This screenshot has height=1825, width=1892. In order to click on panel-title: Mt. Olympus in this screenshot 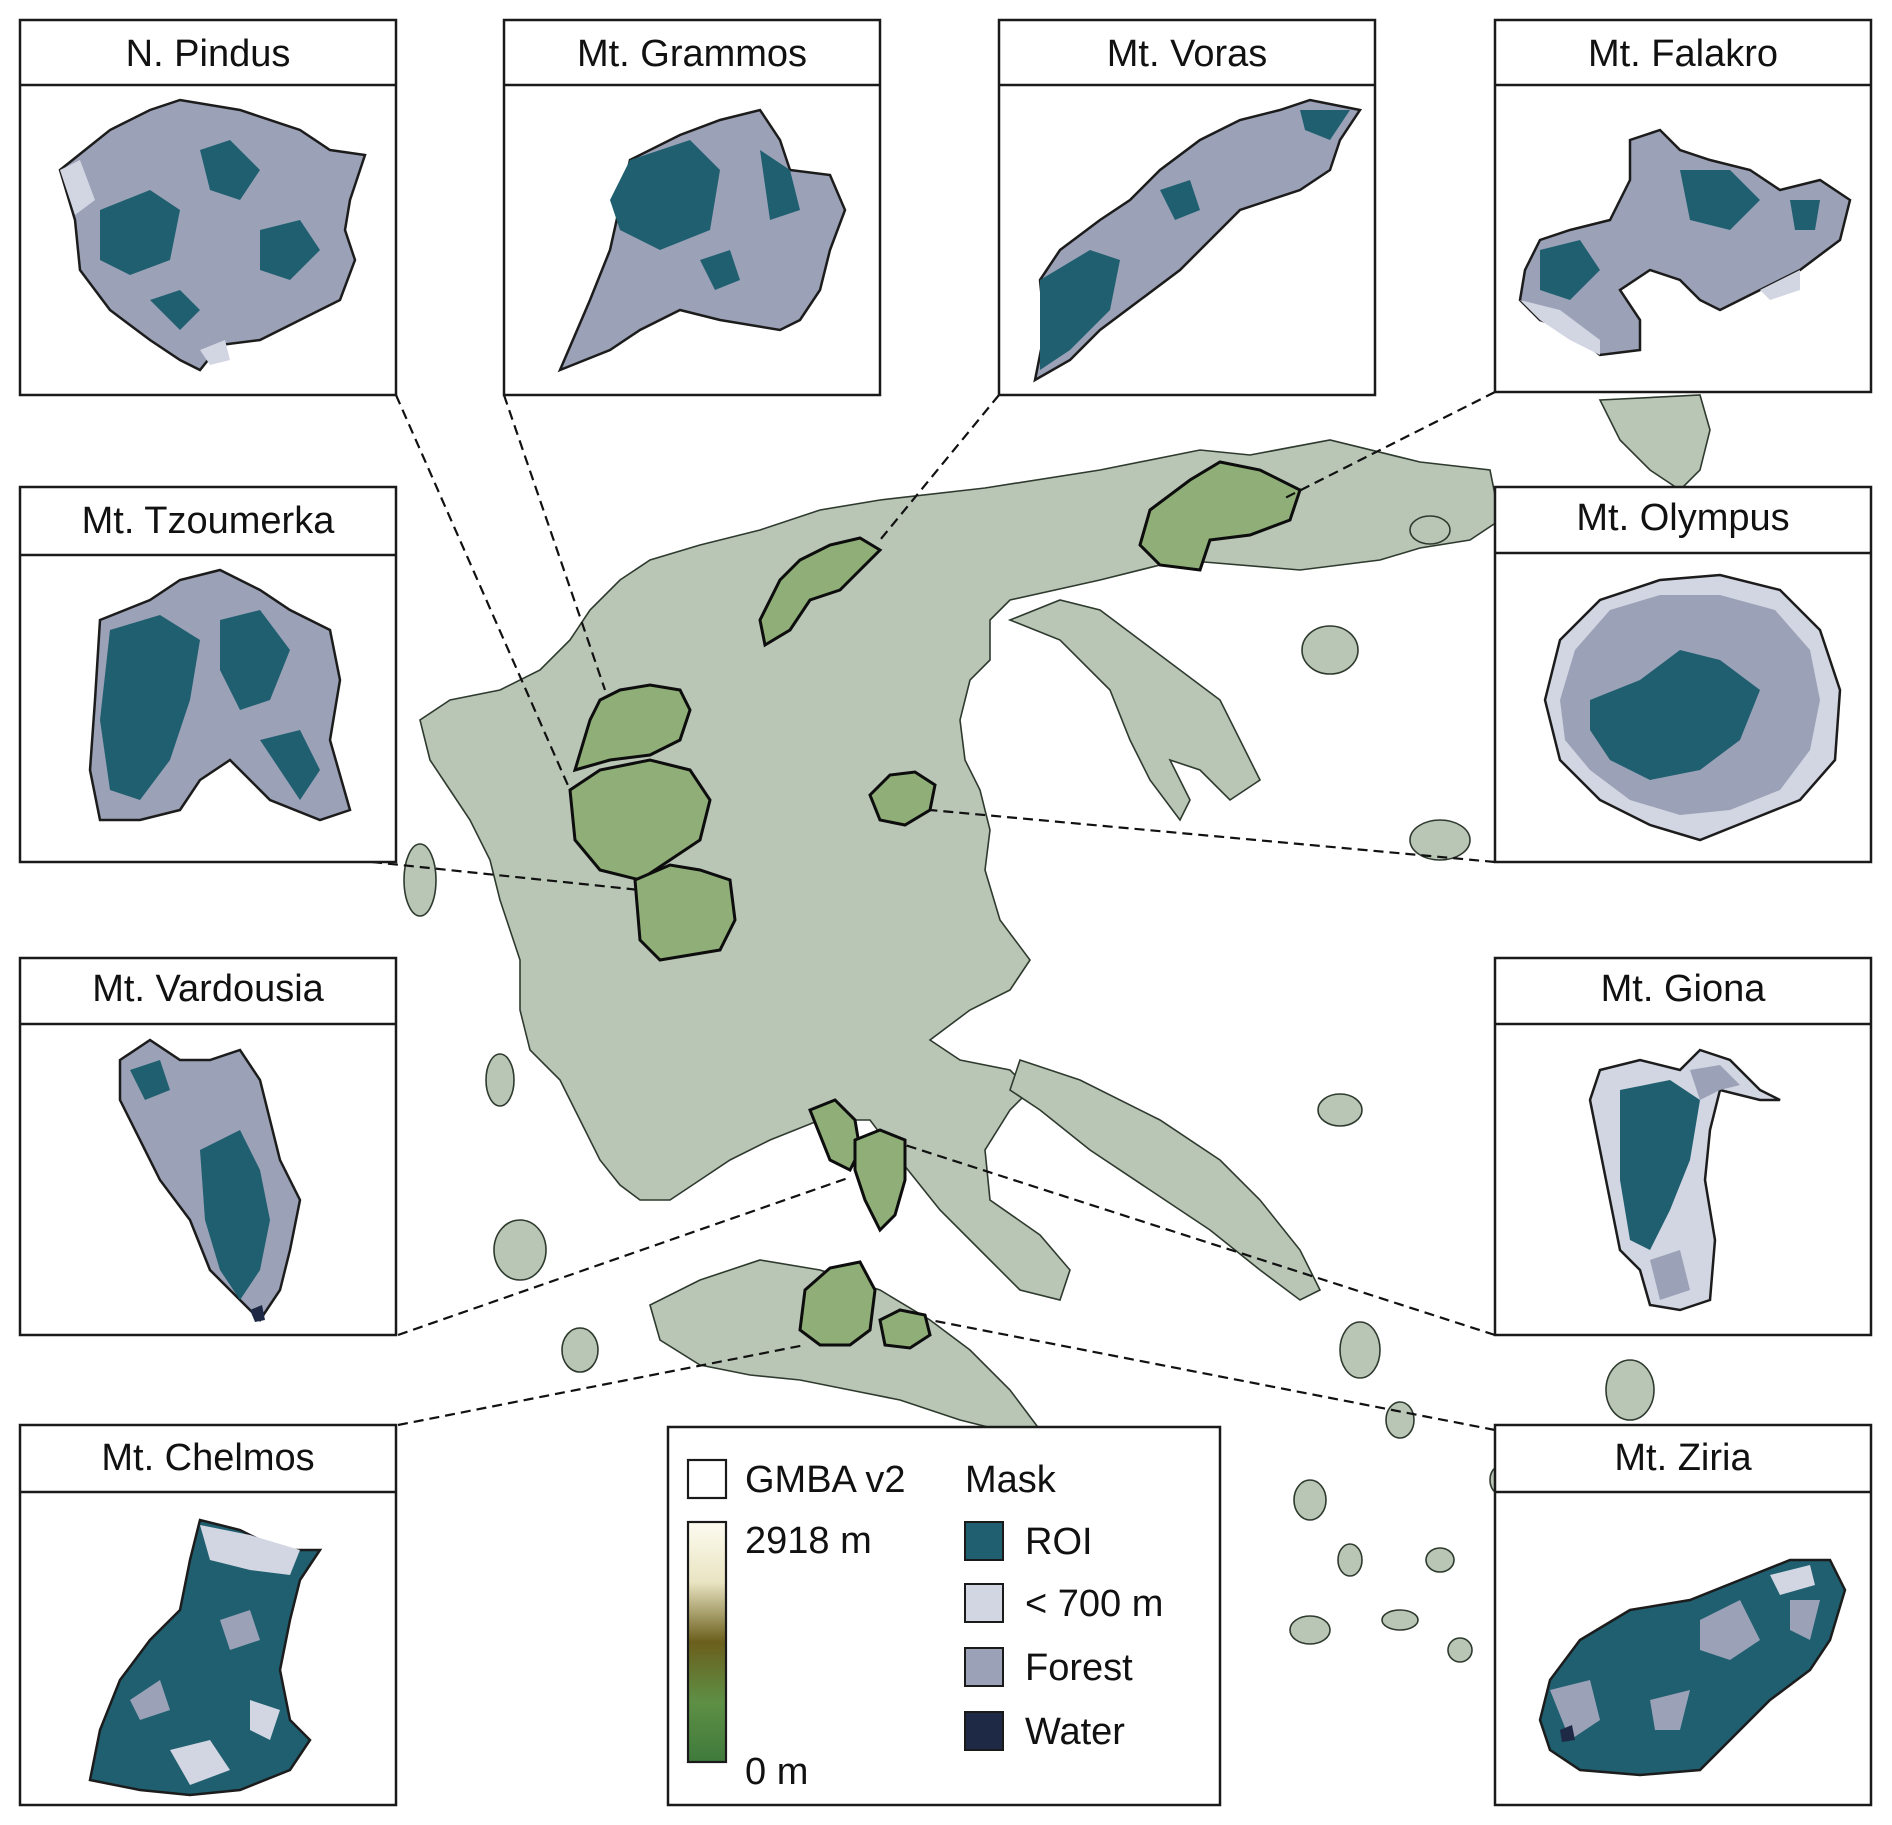, I will do `click(1682, 518)`.